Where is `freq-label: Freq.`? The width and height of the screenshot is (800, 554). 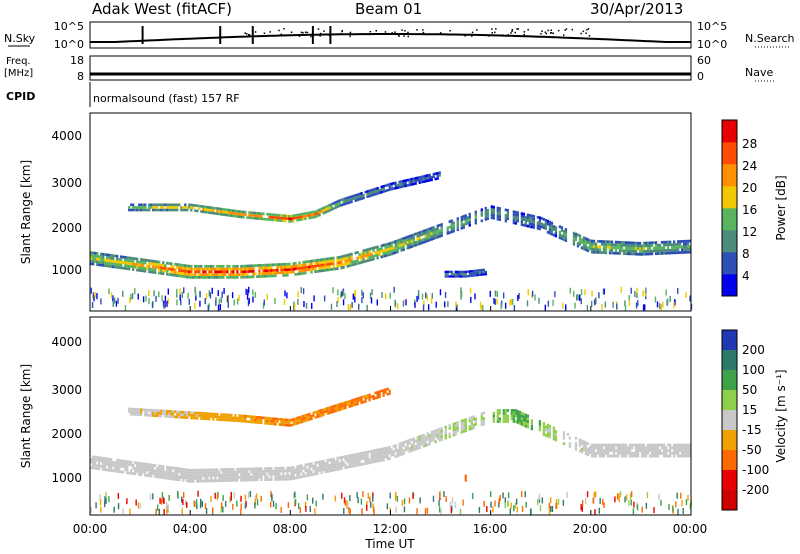 freq-label: Freq. is located at coordinates (18, 61).